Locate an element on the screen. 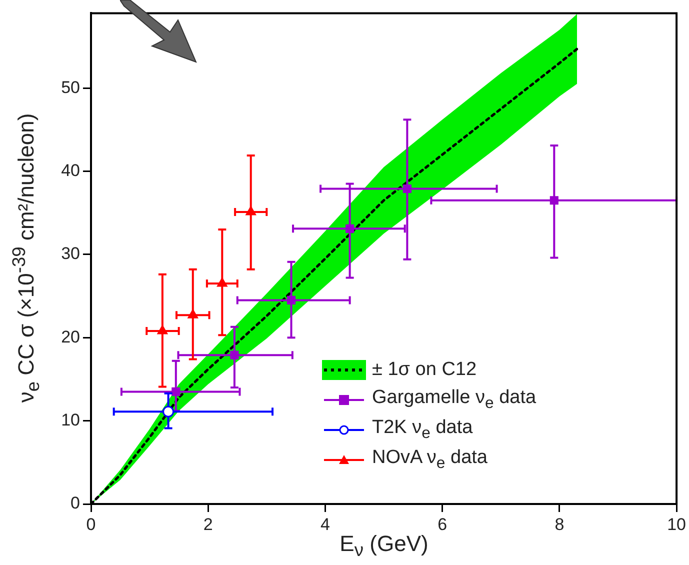 Image resolution: width=689 pixels, height=565 pixels. x-tick-label: 2 is located at coordinates (208, 524).